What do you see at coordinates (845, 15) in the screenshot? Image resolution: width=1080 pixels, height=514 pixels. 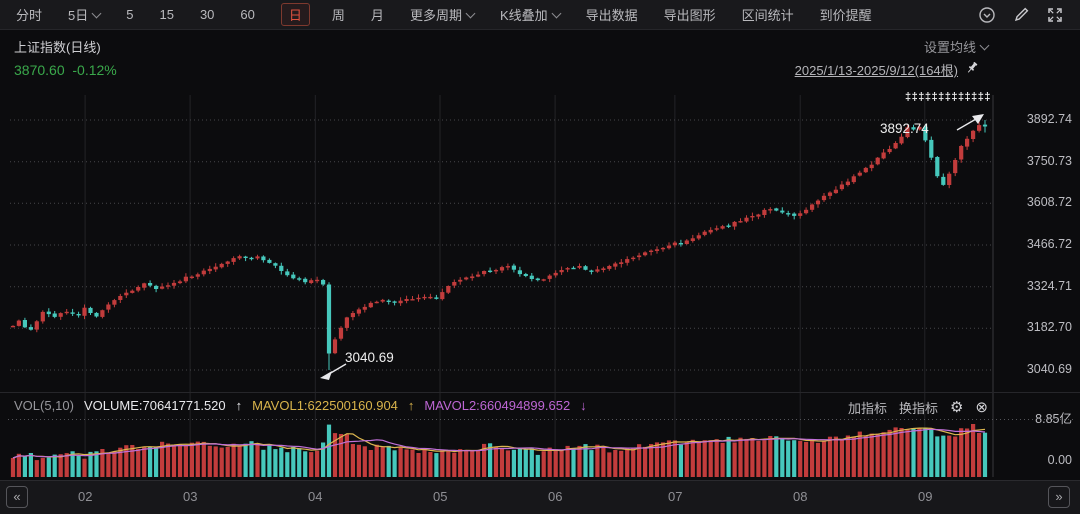 I see `button-price-alert: 到价提醒` at bounding box center [845, 15].